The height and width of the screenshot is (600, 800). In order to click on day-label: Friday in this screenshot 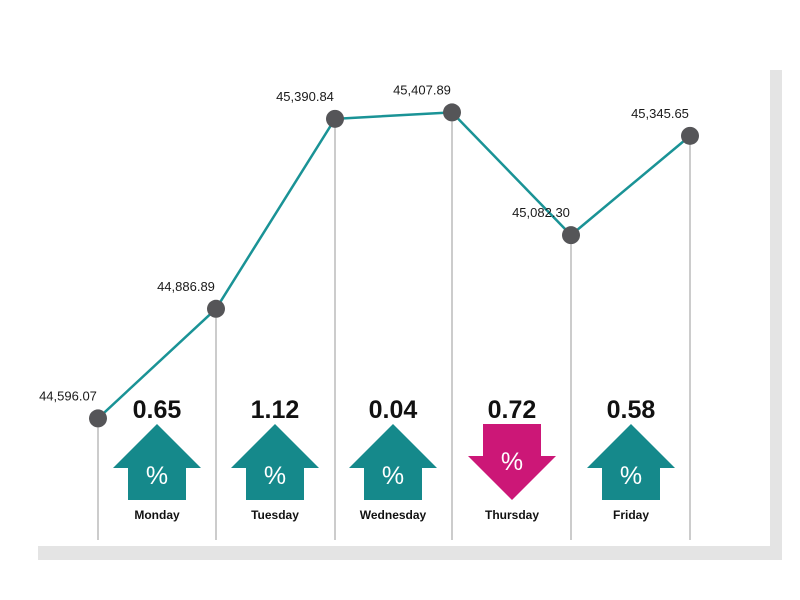, I will do `click(631, 515)`.